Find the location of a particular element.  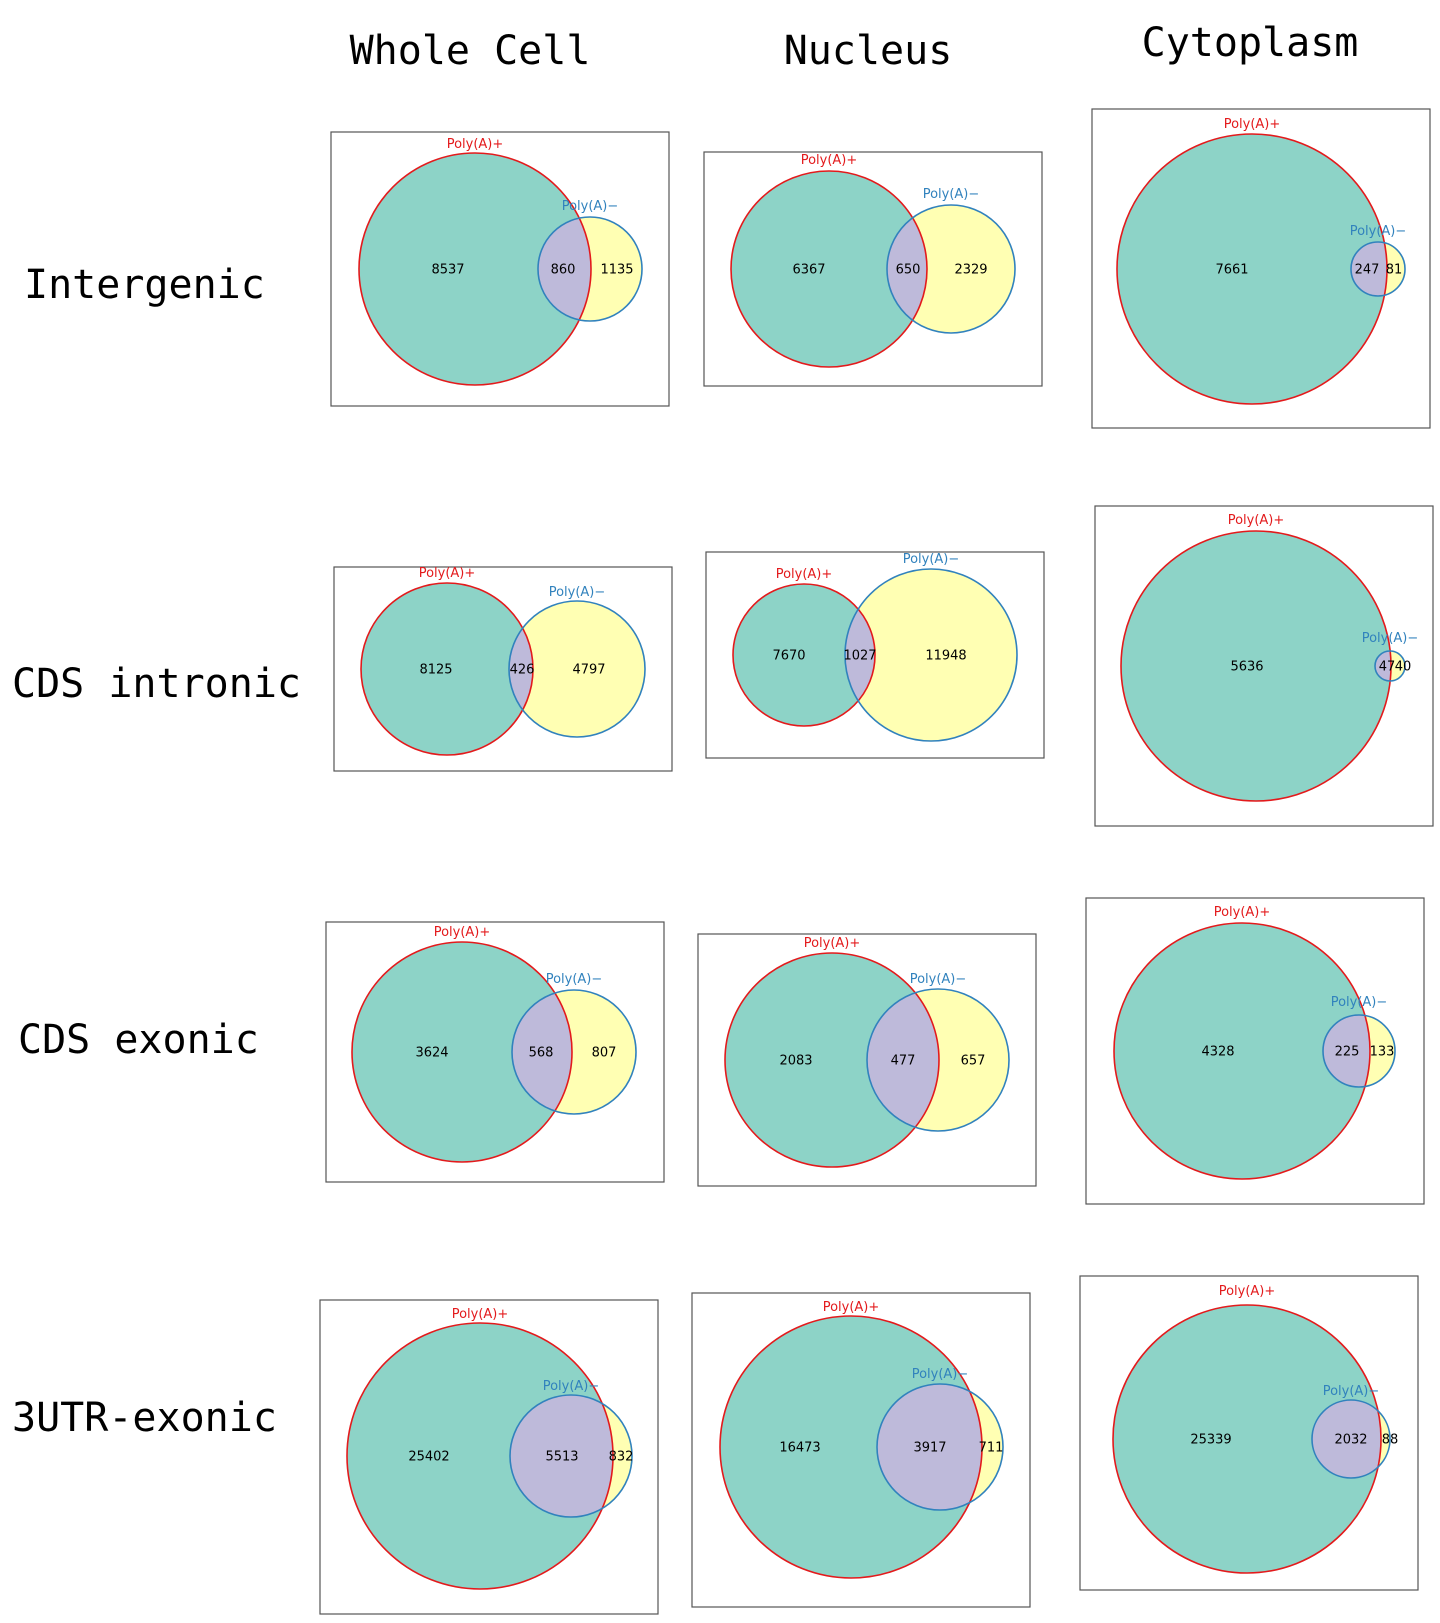

count-polyA-plus-only: 5636 is located at coordinates (1246, 667).